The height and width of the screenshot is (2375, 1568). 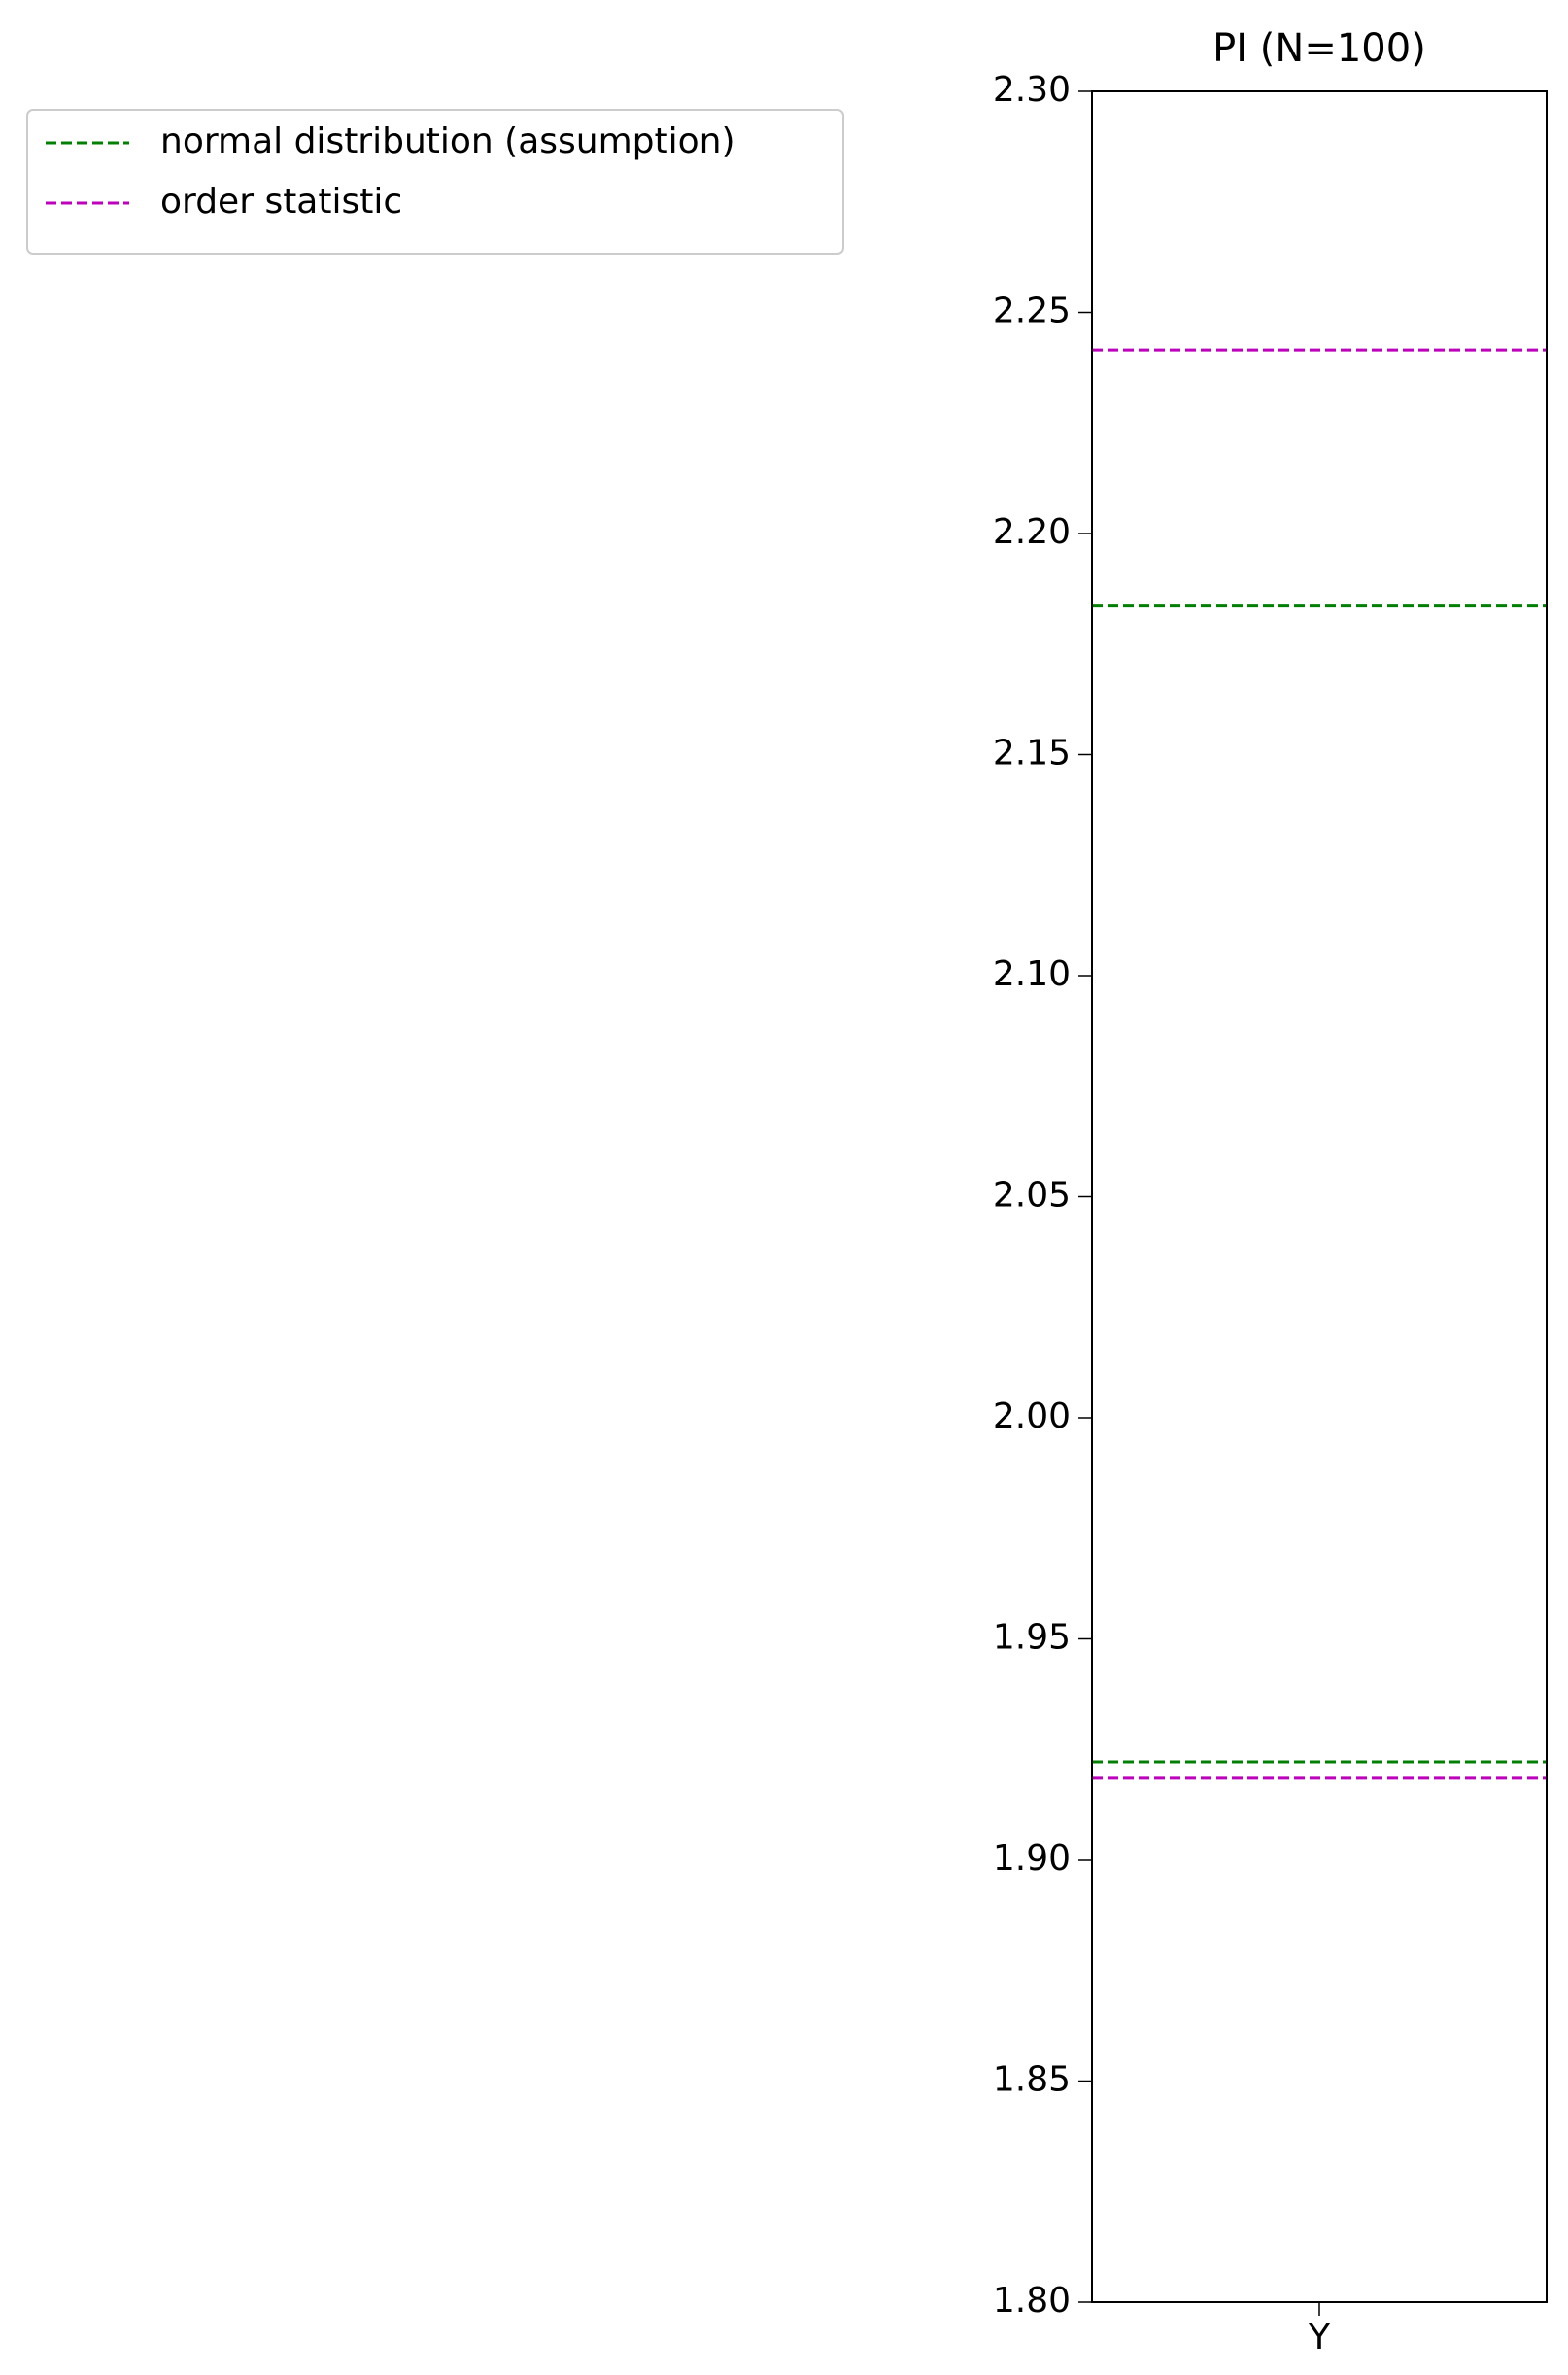 What do you see at coordinates (281, 202) in the screenshot?
I see `legend-label: order statistic` at bounding box center [281, 202].